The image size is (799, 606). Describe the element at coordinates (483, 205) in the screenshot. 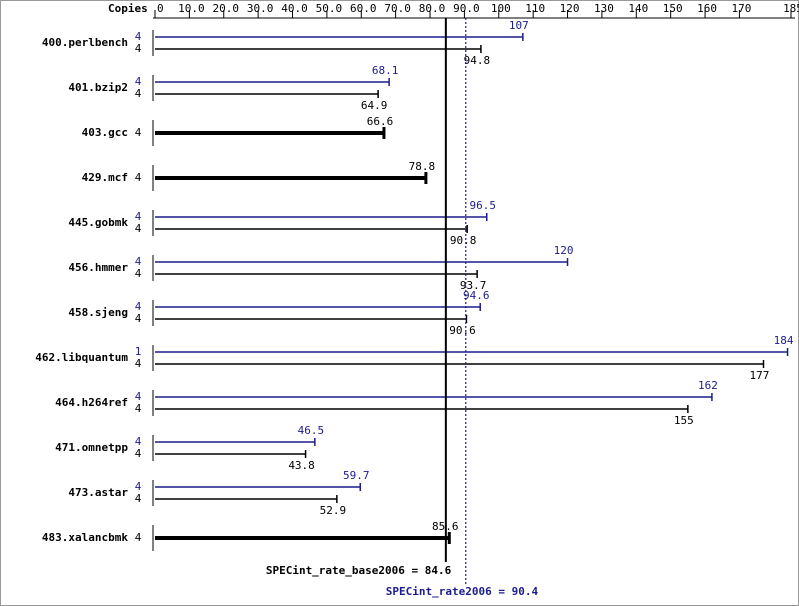

I see `value-label: 96.5` at that location.